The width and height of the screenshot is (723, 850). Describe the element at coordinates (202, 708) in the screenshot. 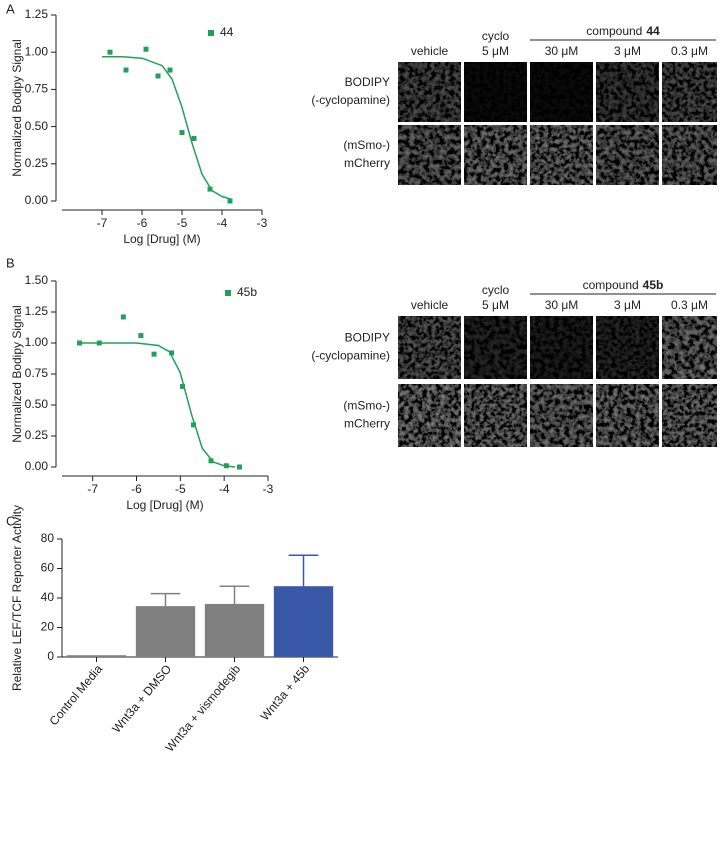

I see `x-tick-label: Wnt3a + vismodegib` at that location.